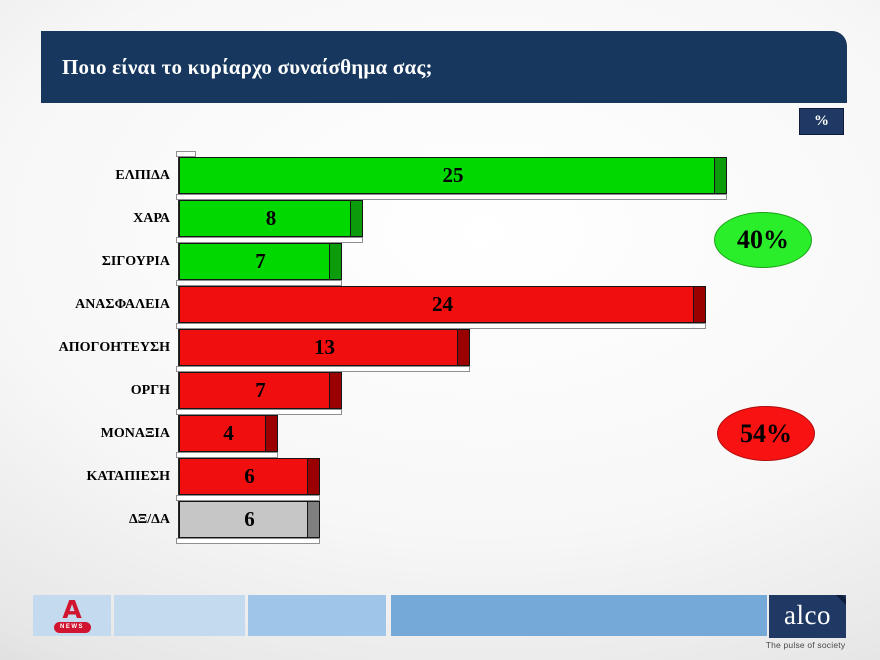 This screenshot has width=880, height=660. I want to click on bar-ΕΛΠΙΔΑ: 25, so click(453, 175).